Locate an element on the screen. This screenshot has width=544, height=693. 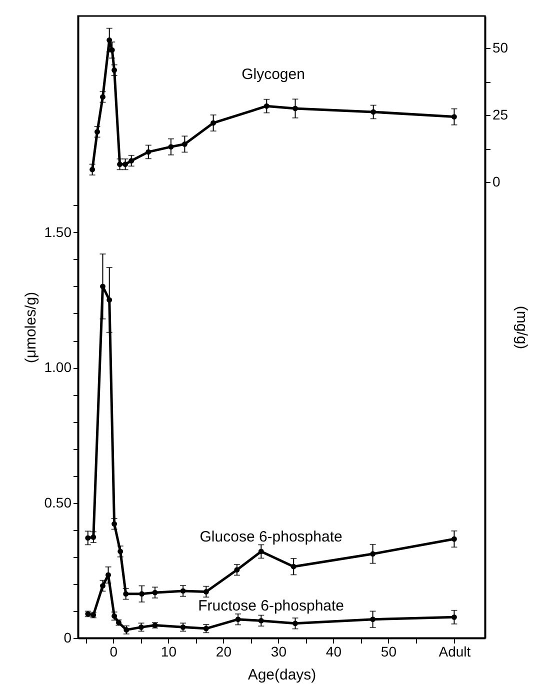
series-label: Fructose 6-phosphate is located at coordinates (271, 606).